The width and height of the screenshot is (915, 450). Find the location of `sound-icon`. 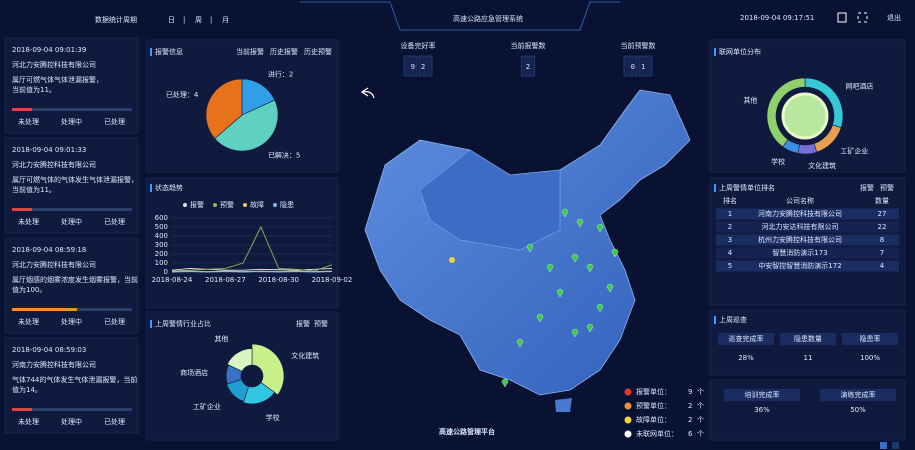

sound-icon is located at coordinates (842, 17).